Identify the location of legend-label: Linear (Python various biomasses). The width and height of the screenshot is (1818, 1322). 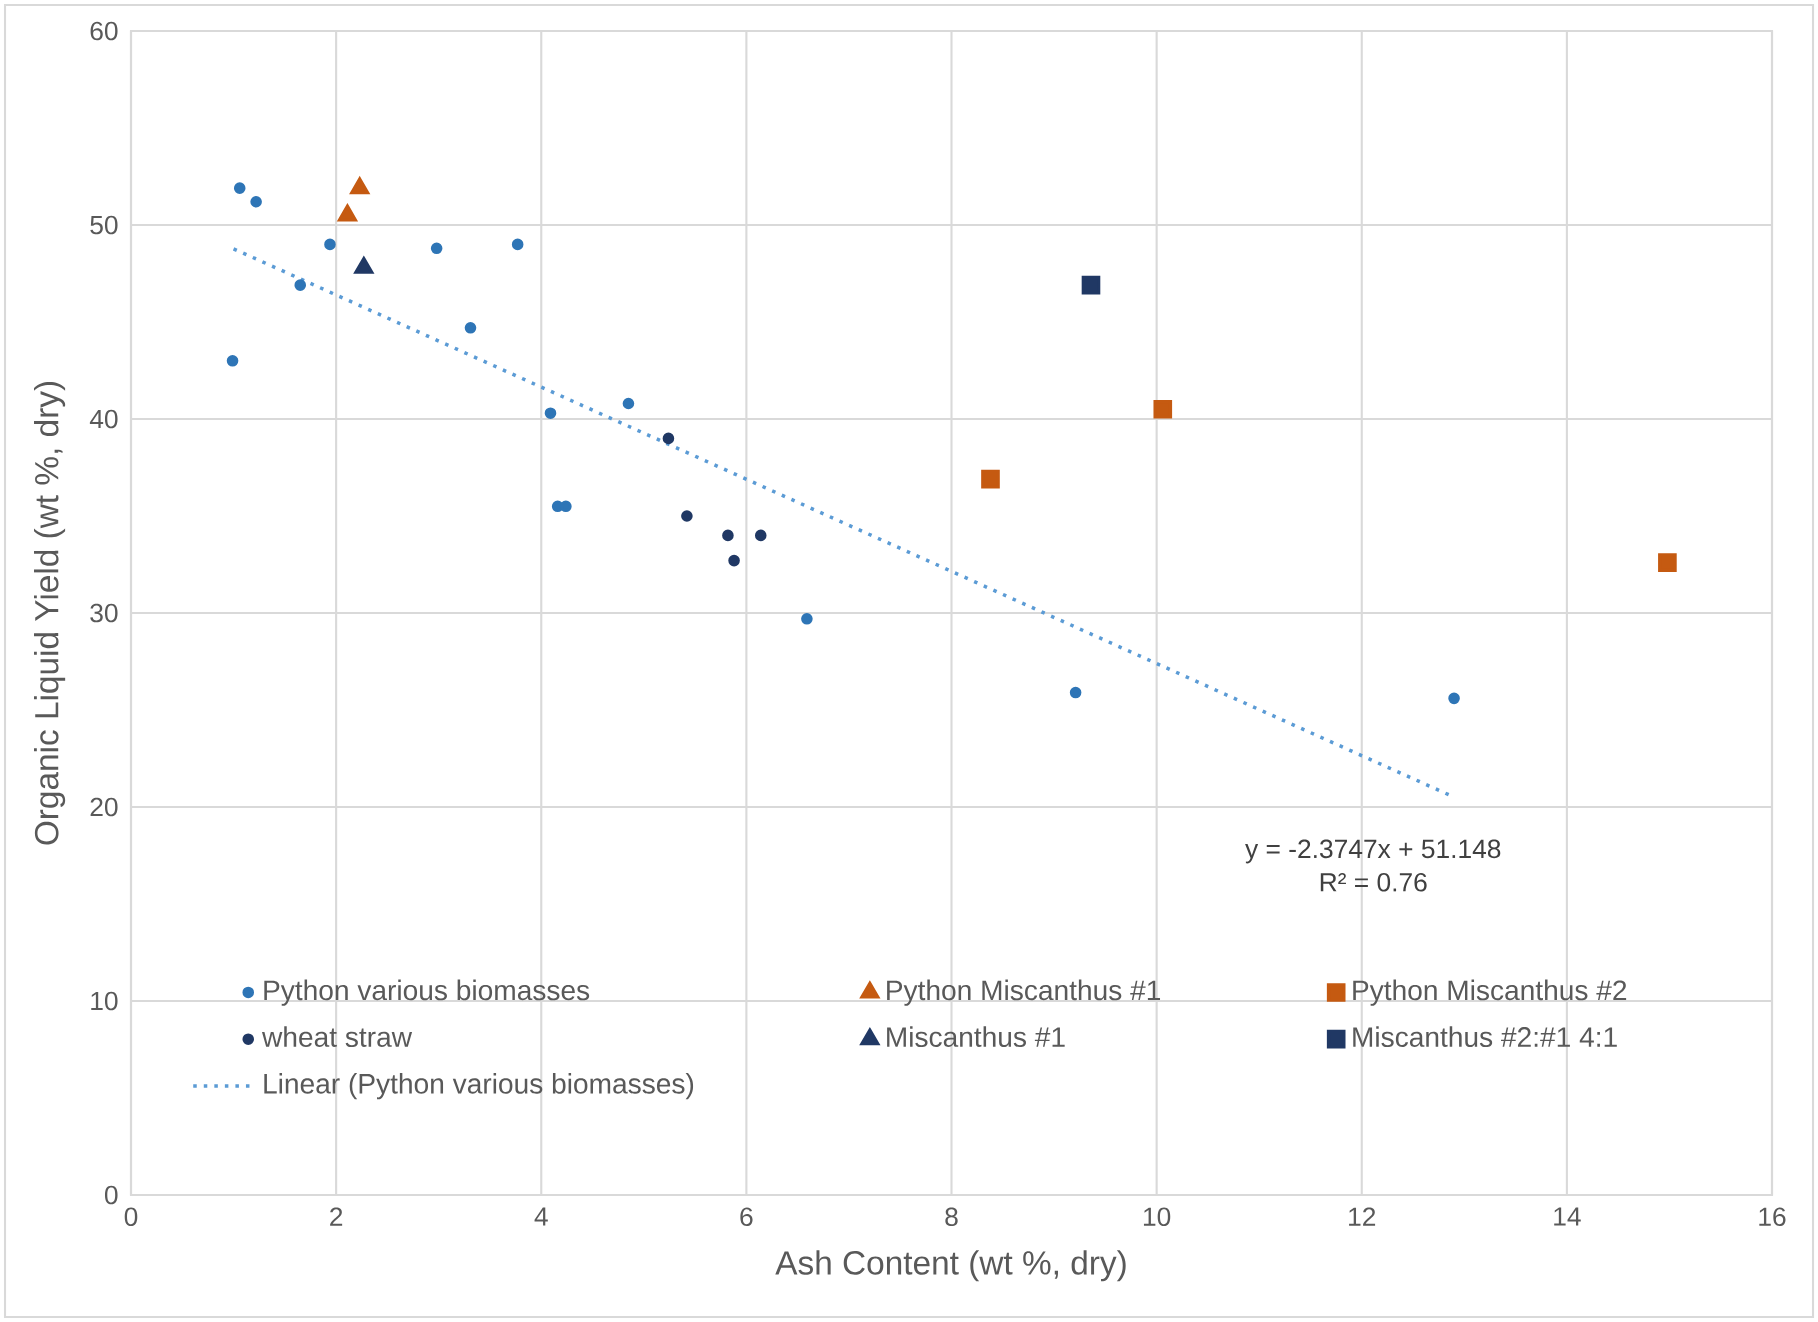
(479, 1086).